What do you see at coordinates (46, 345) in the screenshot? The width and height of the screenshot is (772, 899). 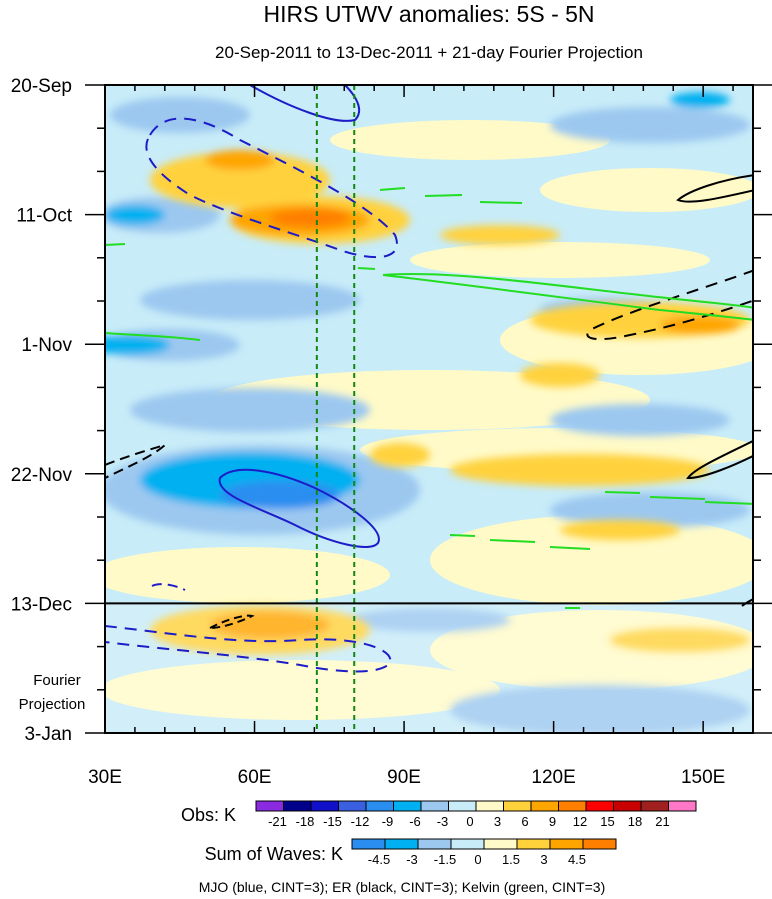 I see `y-tick-label: 1-Nov` at bounding box center [46, 345].